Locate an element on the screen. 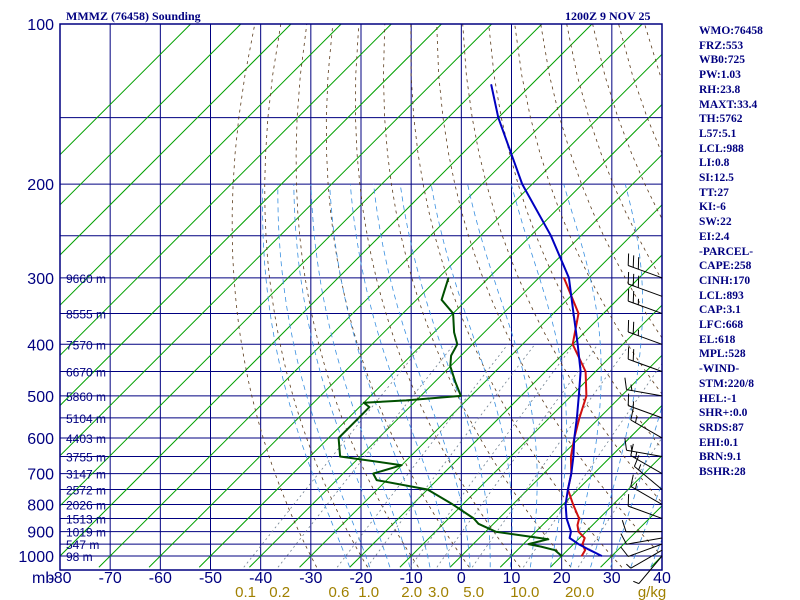 The height and width of the screenshot is (600, 800). mixing-ratio-label: 3.0 is located at coordinates (438, 592).